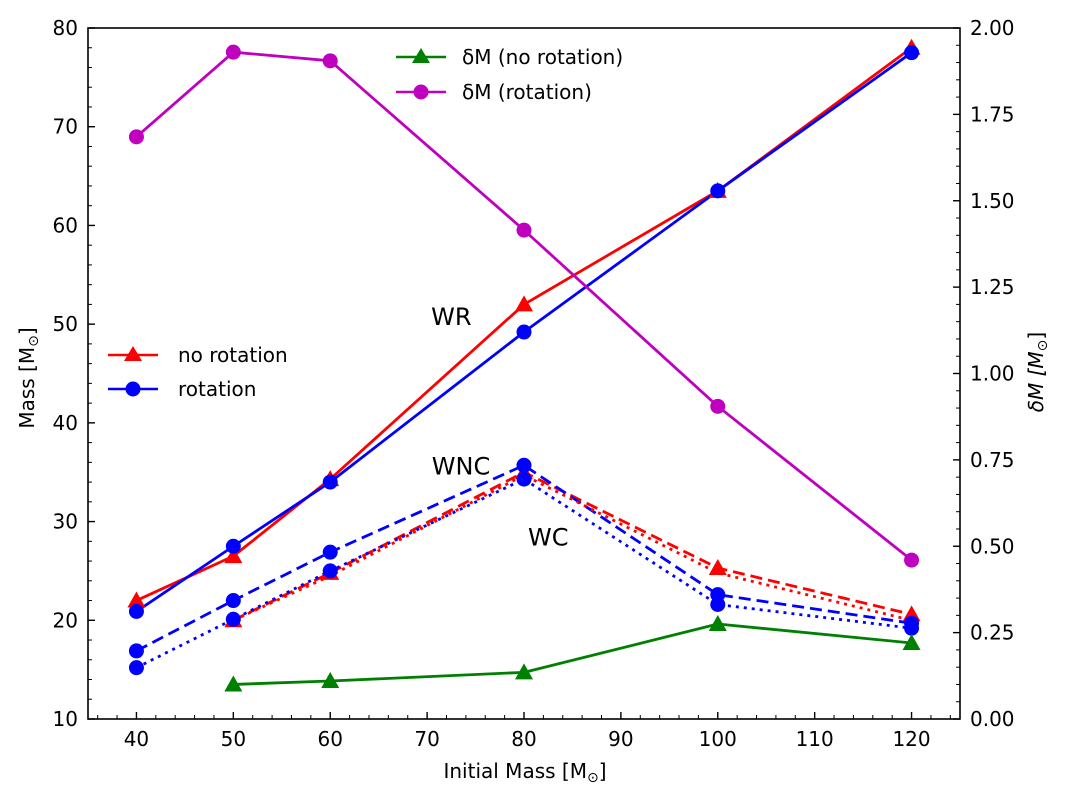 The height and width of the screenshot is (801, 1072). Describe the element at coordinates (548, 537) in the screenshot. I see `annotation-wc: WC` at that location.